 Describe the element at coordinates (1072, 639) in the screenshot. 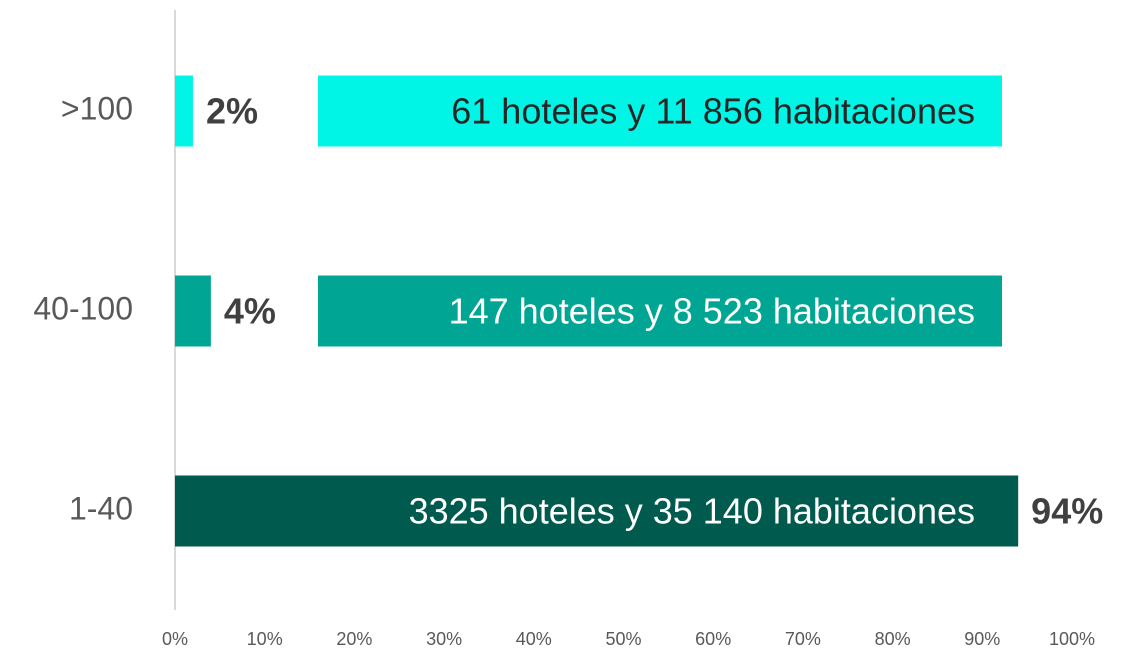

I see `x-tick-label: 100%` at that location.